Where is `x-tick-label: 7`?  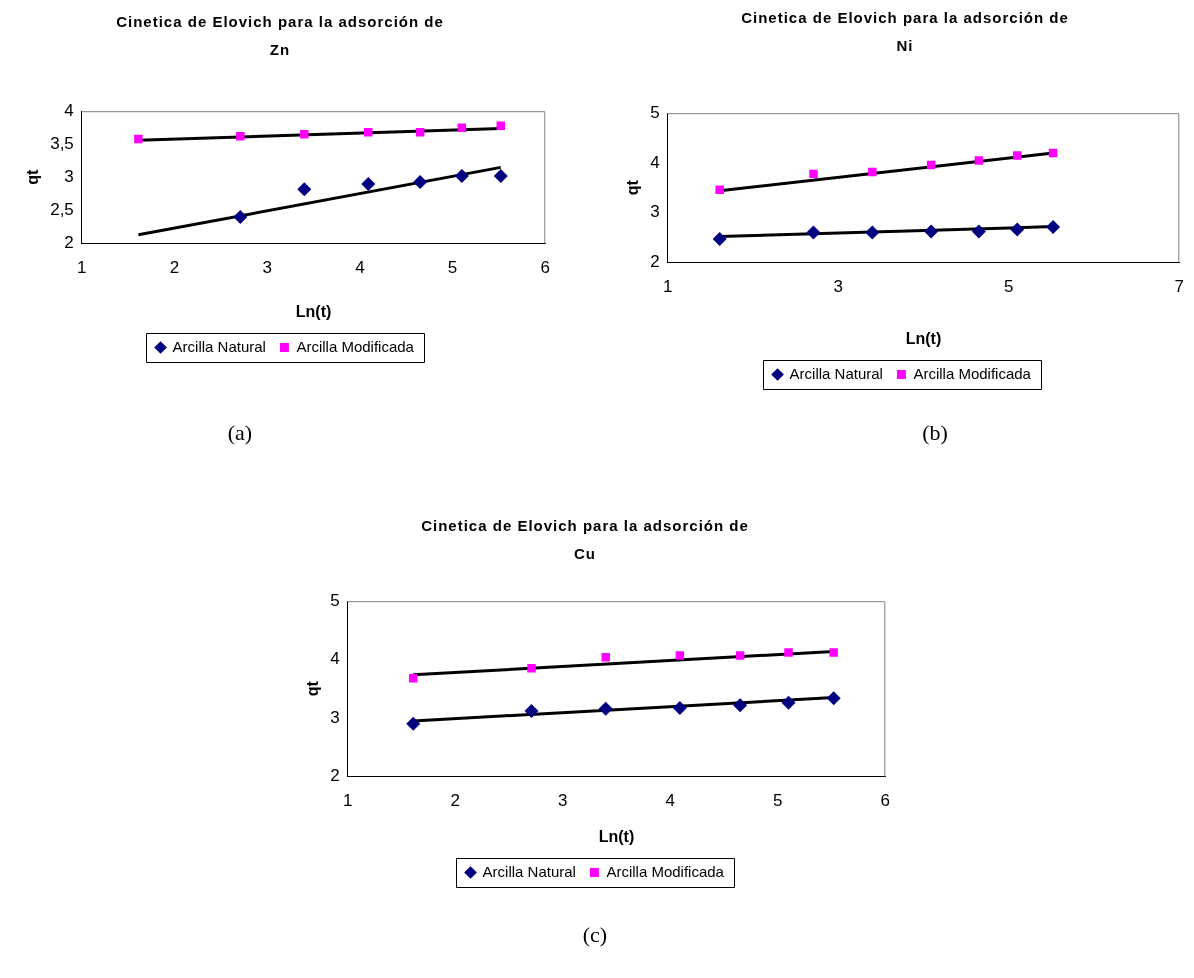 x-tick-label: 7 is located at coordinates (1179, 287).